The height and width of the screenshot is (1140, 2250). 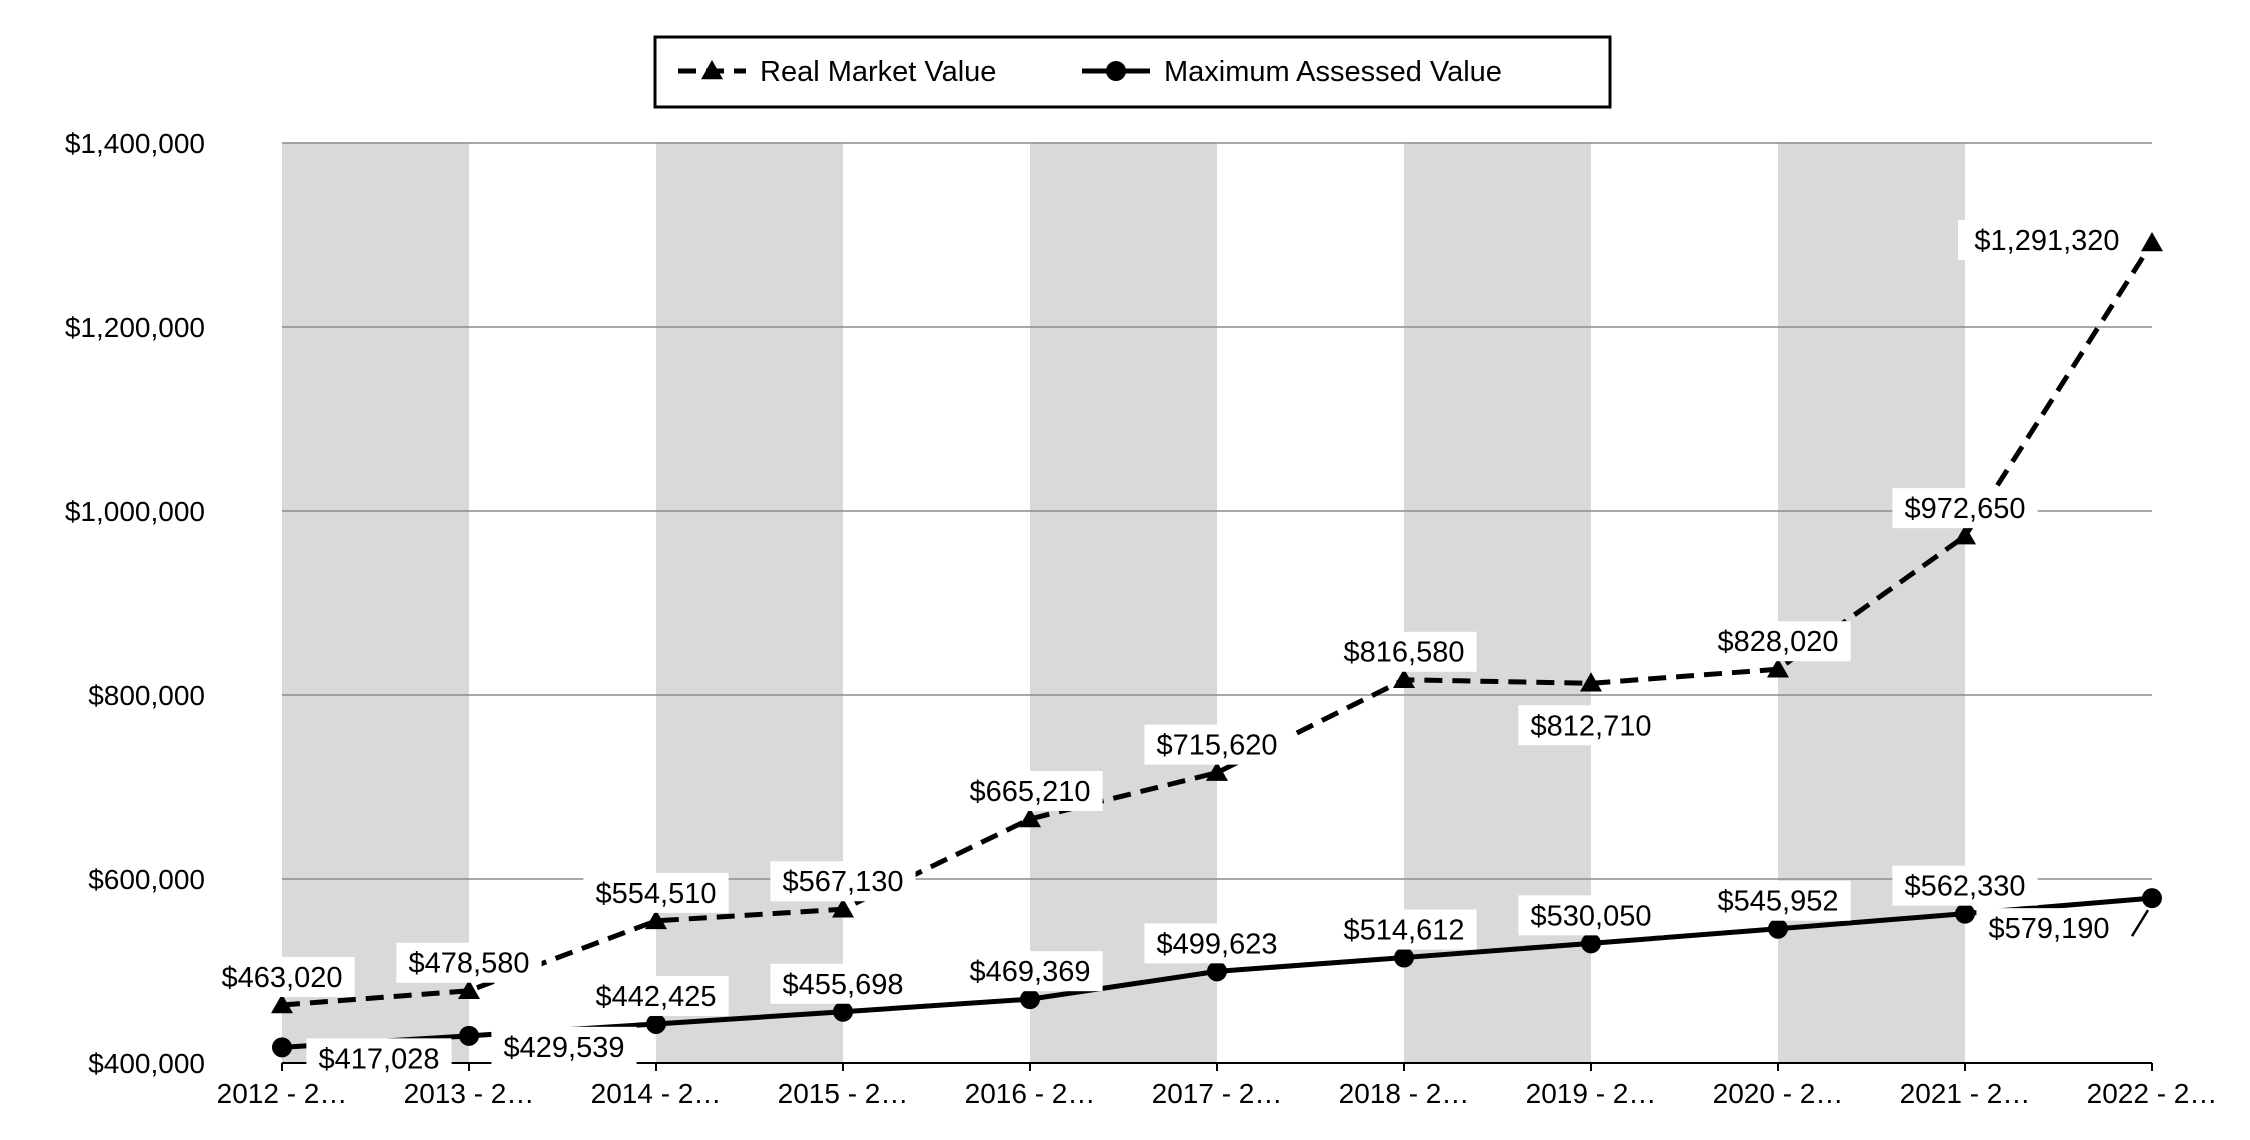 I want to click on data-label: $579,190, so click(x=2049, y=929).